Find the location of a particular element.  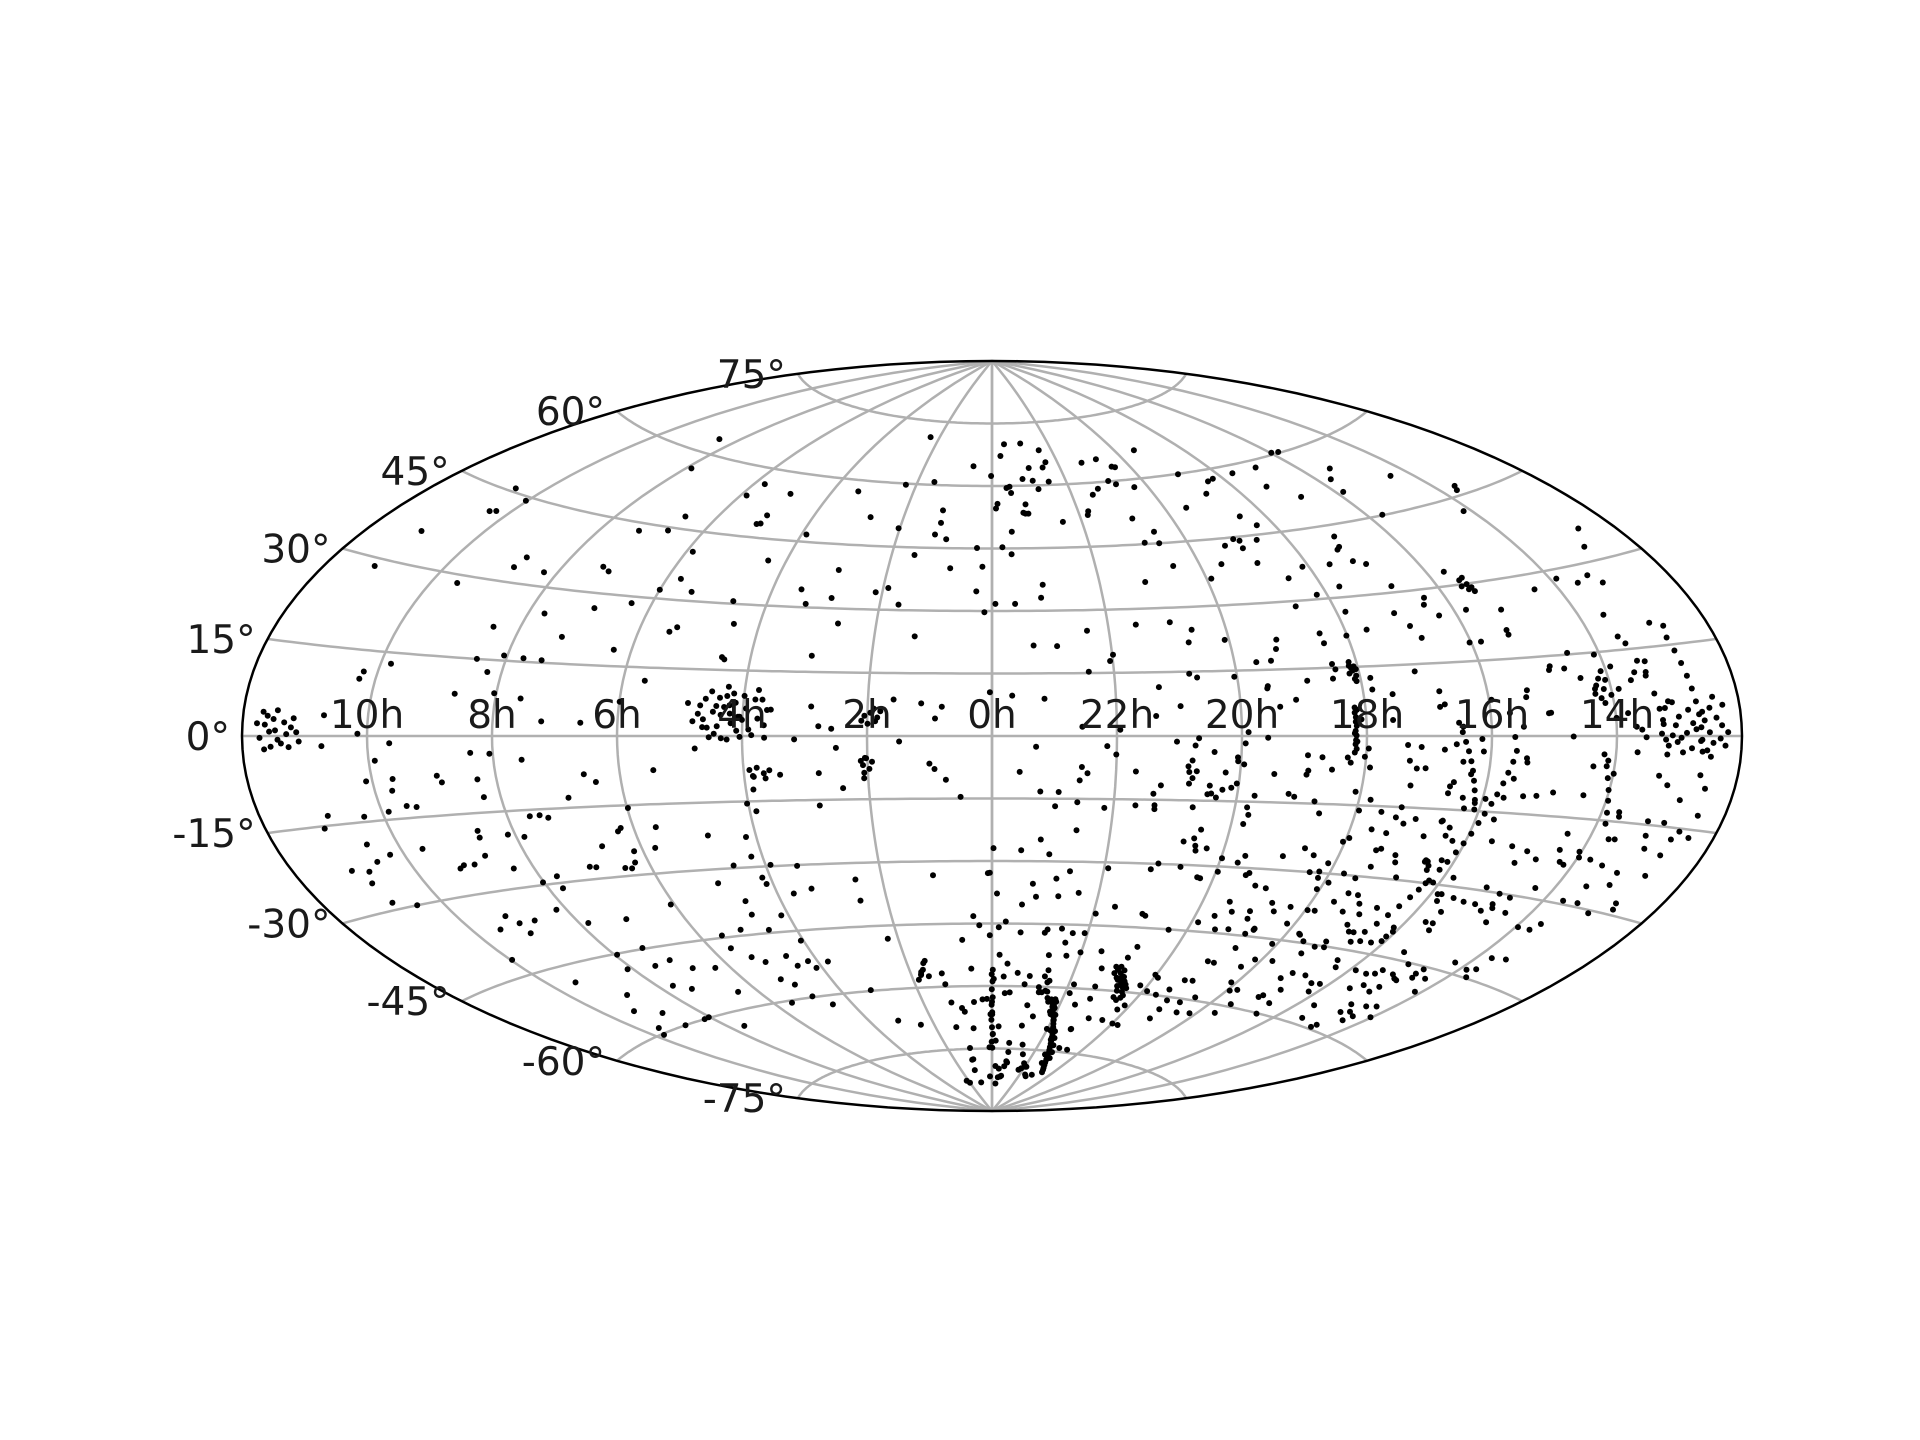

x-tick-label: 2h is located at coordinates (867, 715).